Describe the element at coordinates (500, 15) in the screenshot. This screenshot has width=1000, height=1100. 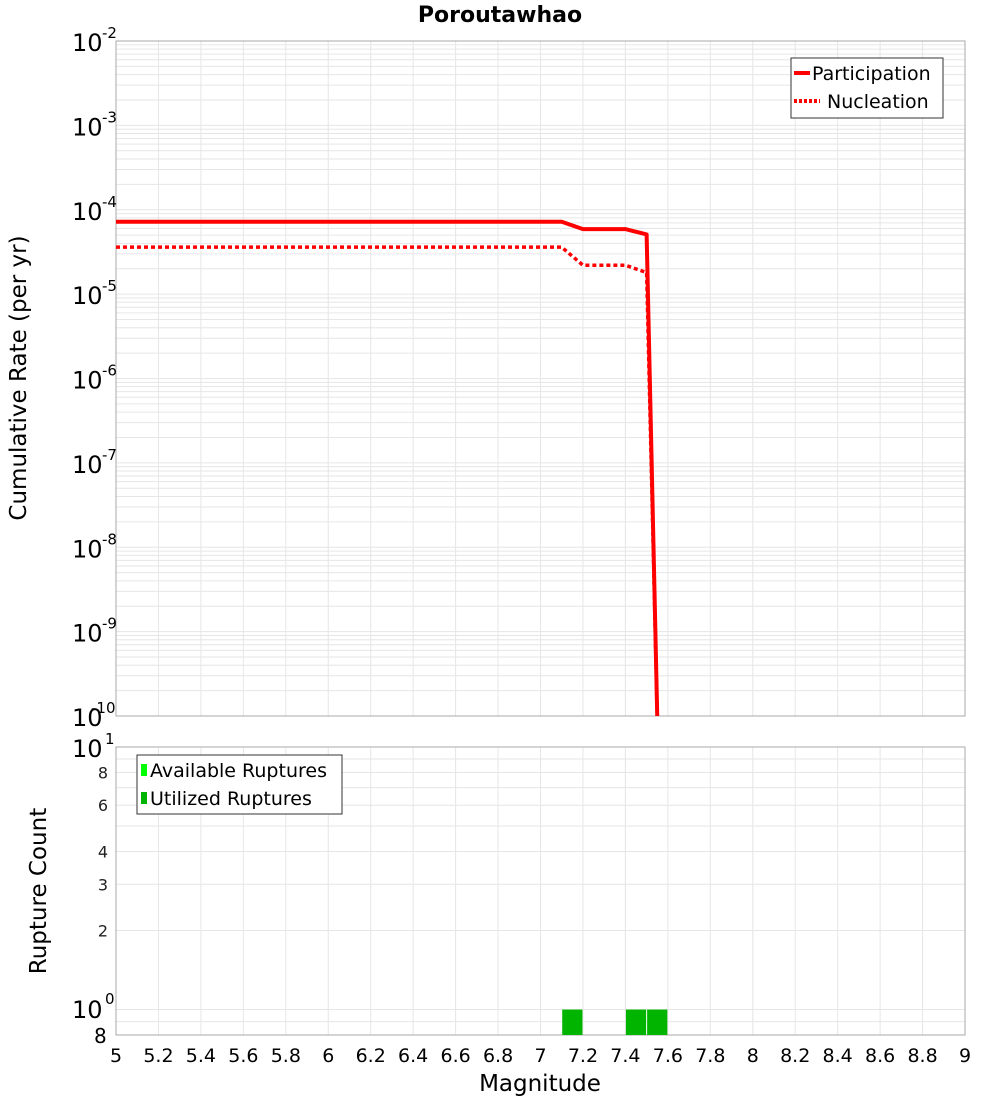
I see `chart-title: Poroutawhao` at that location.